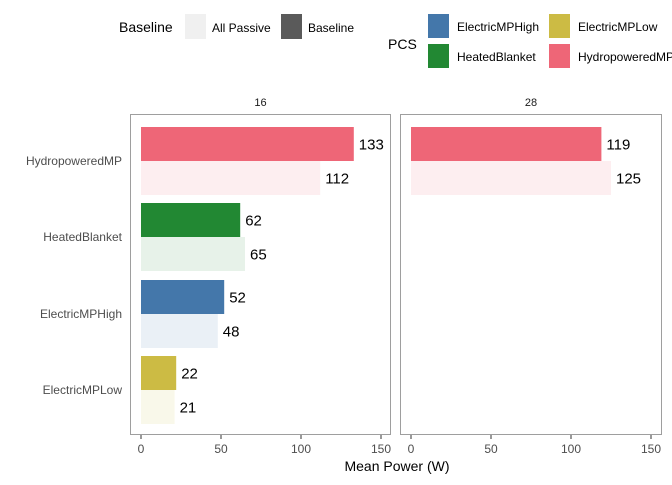 The height and width of the screenshot is (485, 672). What do you see at coordinates (260, 103) in the screenshot?
I see `facet-title-16: 16` at bounding box center [260, 103].